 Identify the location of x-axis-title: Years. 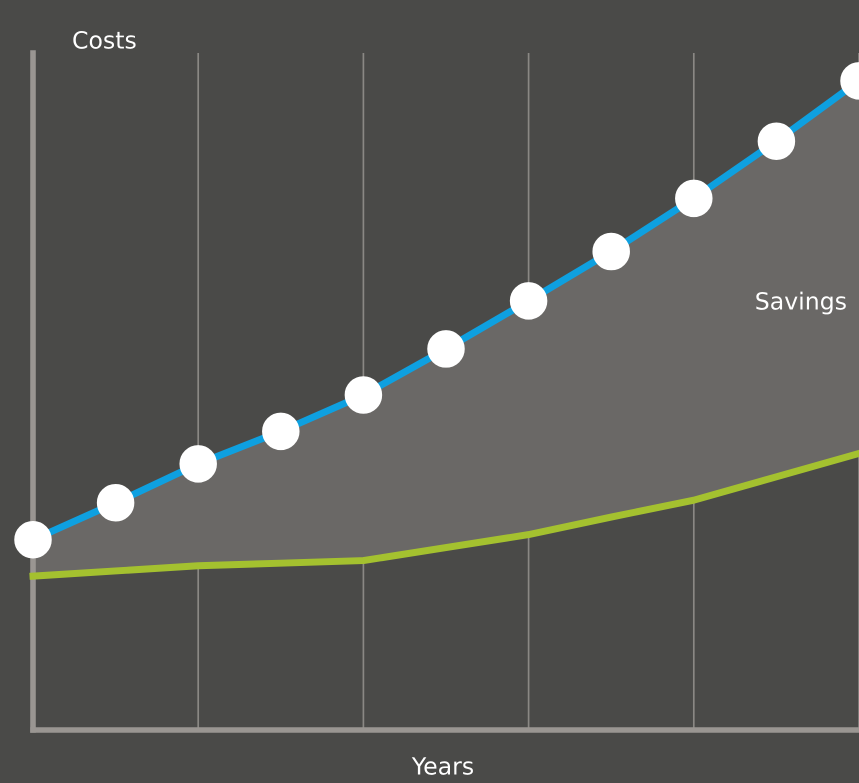
(442, 766).